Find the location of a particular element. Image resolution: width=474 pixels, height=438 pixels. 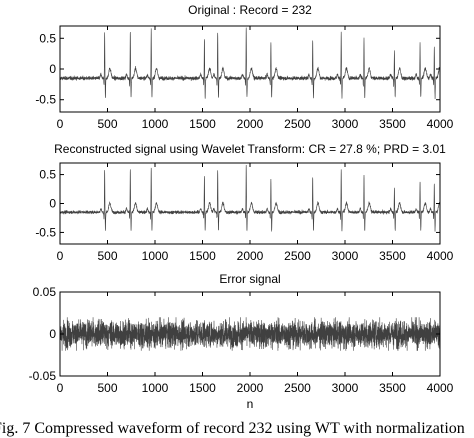

panel-3-signal-line is located at coordinates (250, 334).